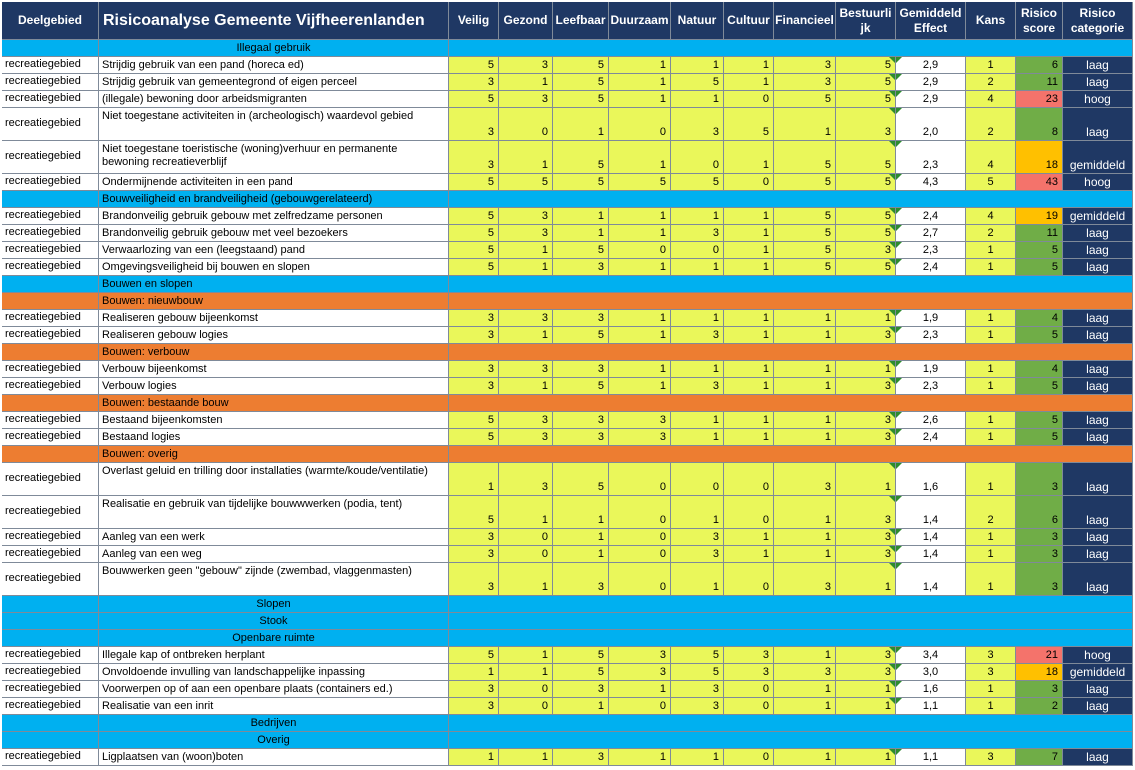 This screenshot has width=1135, height=770. What do you see at coordinates (866, 21) in the screenshot?
I see `col-header-bestuurlijk: Bestuurlijk` at bounding box center [866, 21].